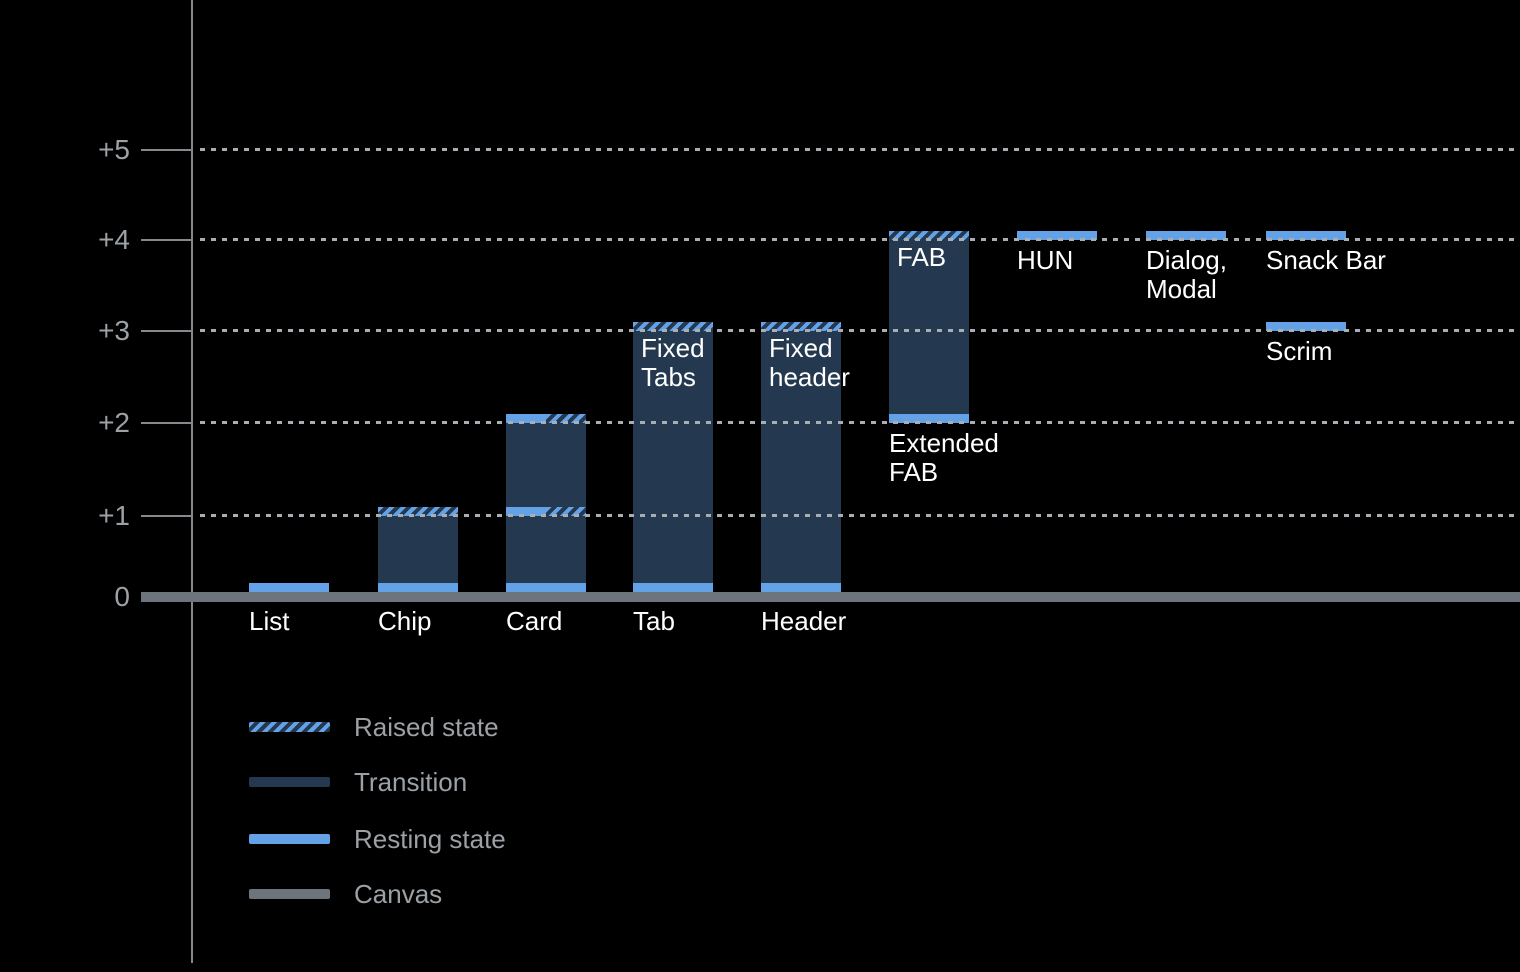 This screenshot has height=972, width=1520. What do you see at coordinates (546, 503) in the screenshot?
I see `bar-card` at bounding box center [546, 503].